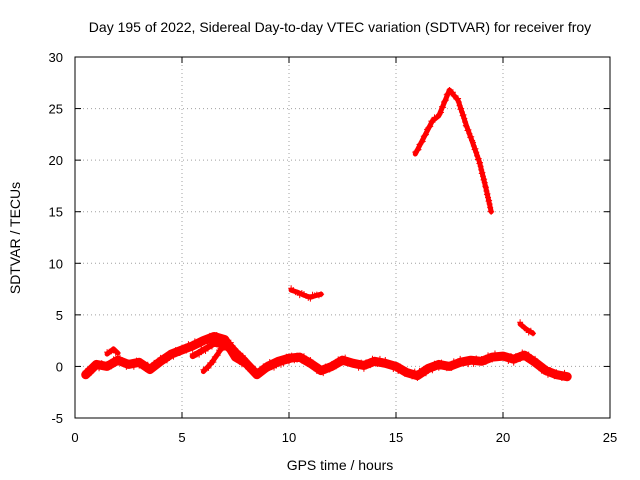 The height and width of the screenshot is (480, 640). Describe the element at coordinates (340, 465) in the screenshot. I see `x-axis-label: GPS time / hours` at that location.